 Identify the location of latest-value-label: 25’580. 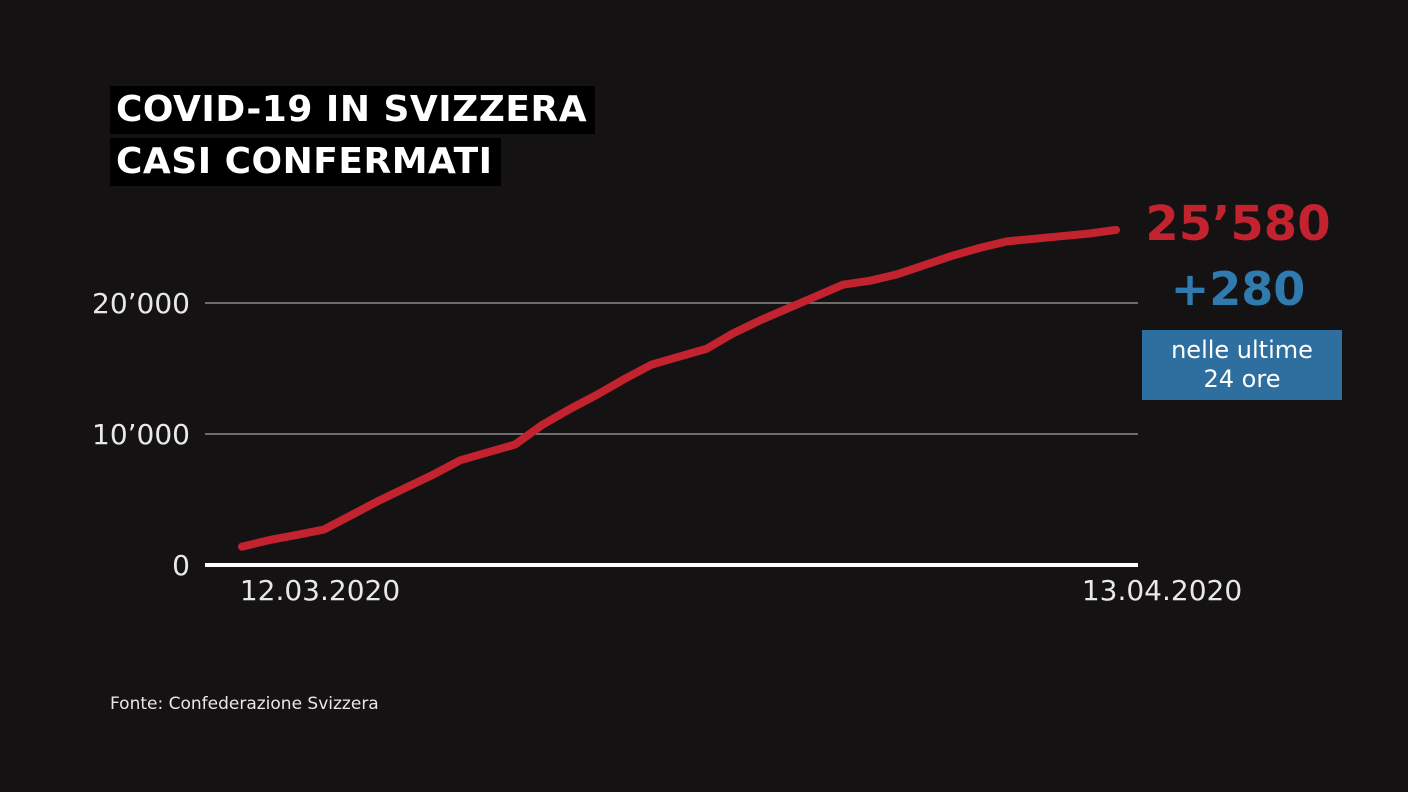
(1238, 224).